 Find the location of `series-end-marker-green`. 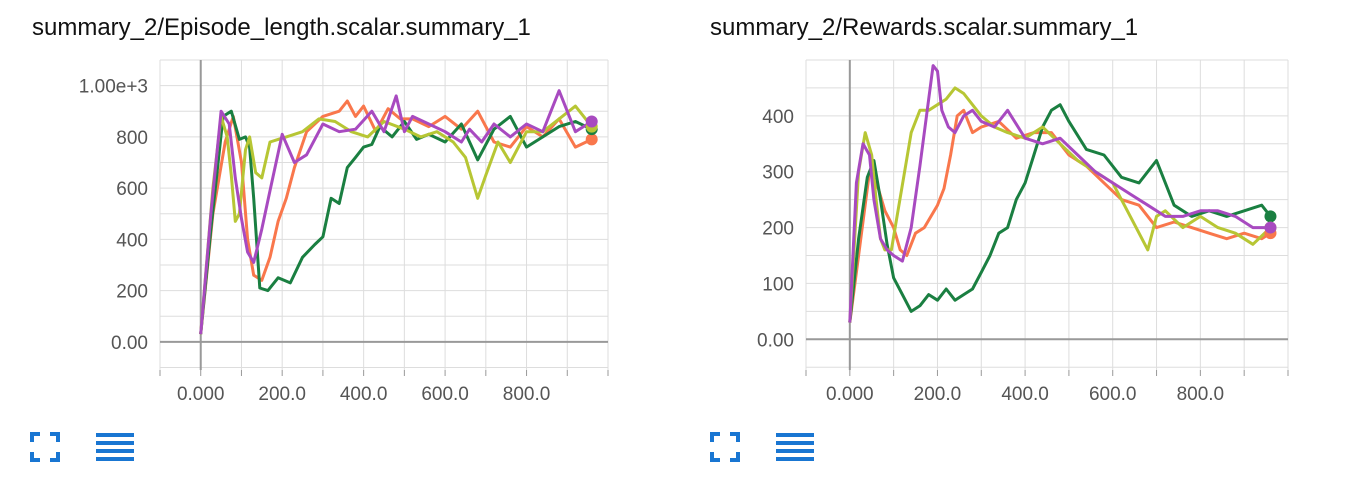

series-end-marker-green is located at coordinates (1270, 216).